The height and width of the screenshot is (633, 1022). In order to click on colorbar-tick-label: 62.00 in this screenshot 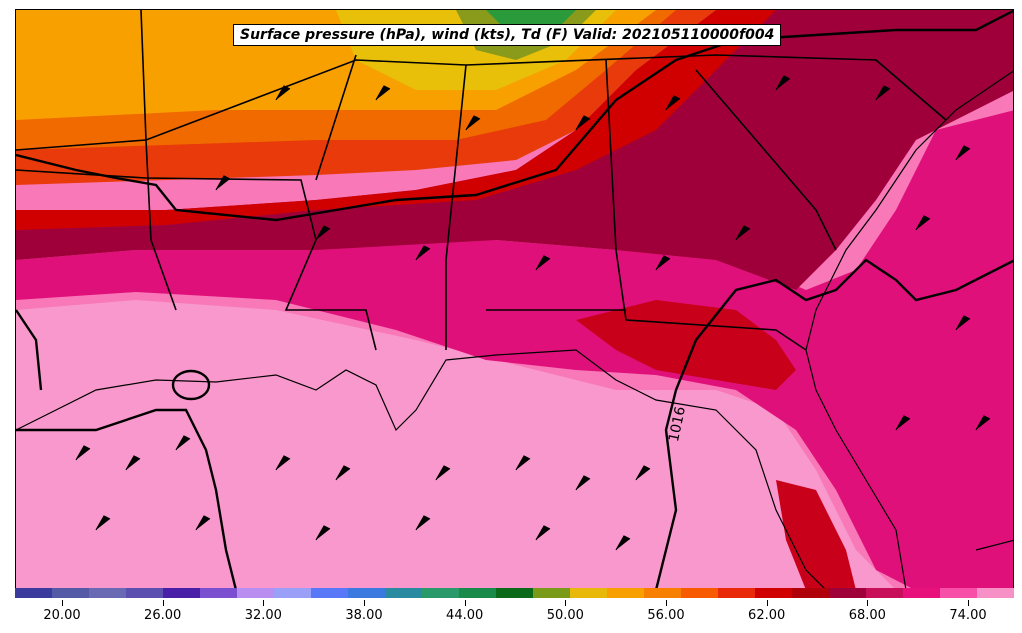, I will do `click(767, 615)`.